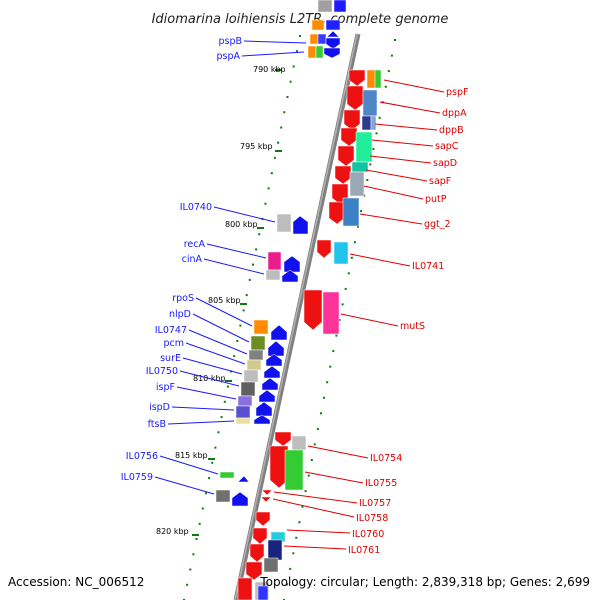 This screenshot has height=600, width=600. What do you see at coordinates (375, 503) in the screenshot?
I see `gene-label-IL0757: IL0757` at bounding box center [375, 503].